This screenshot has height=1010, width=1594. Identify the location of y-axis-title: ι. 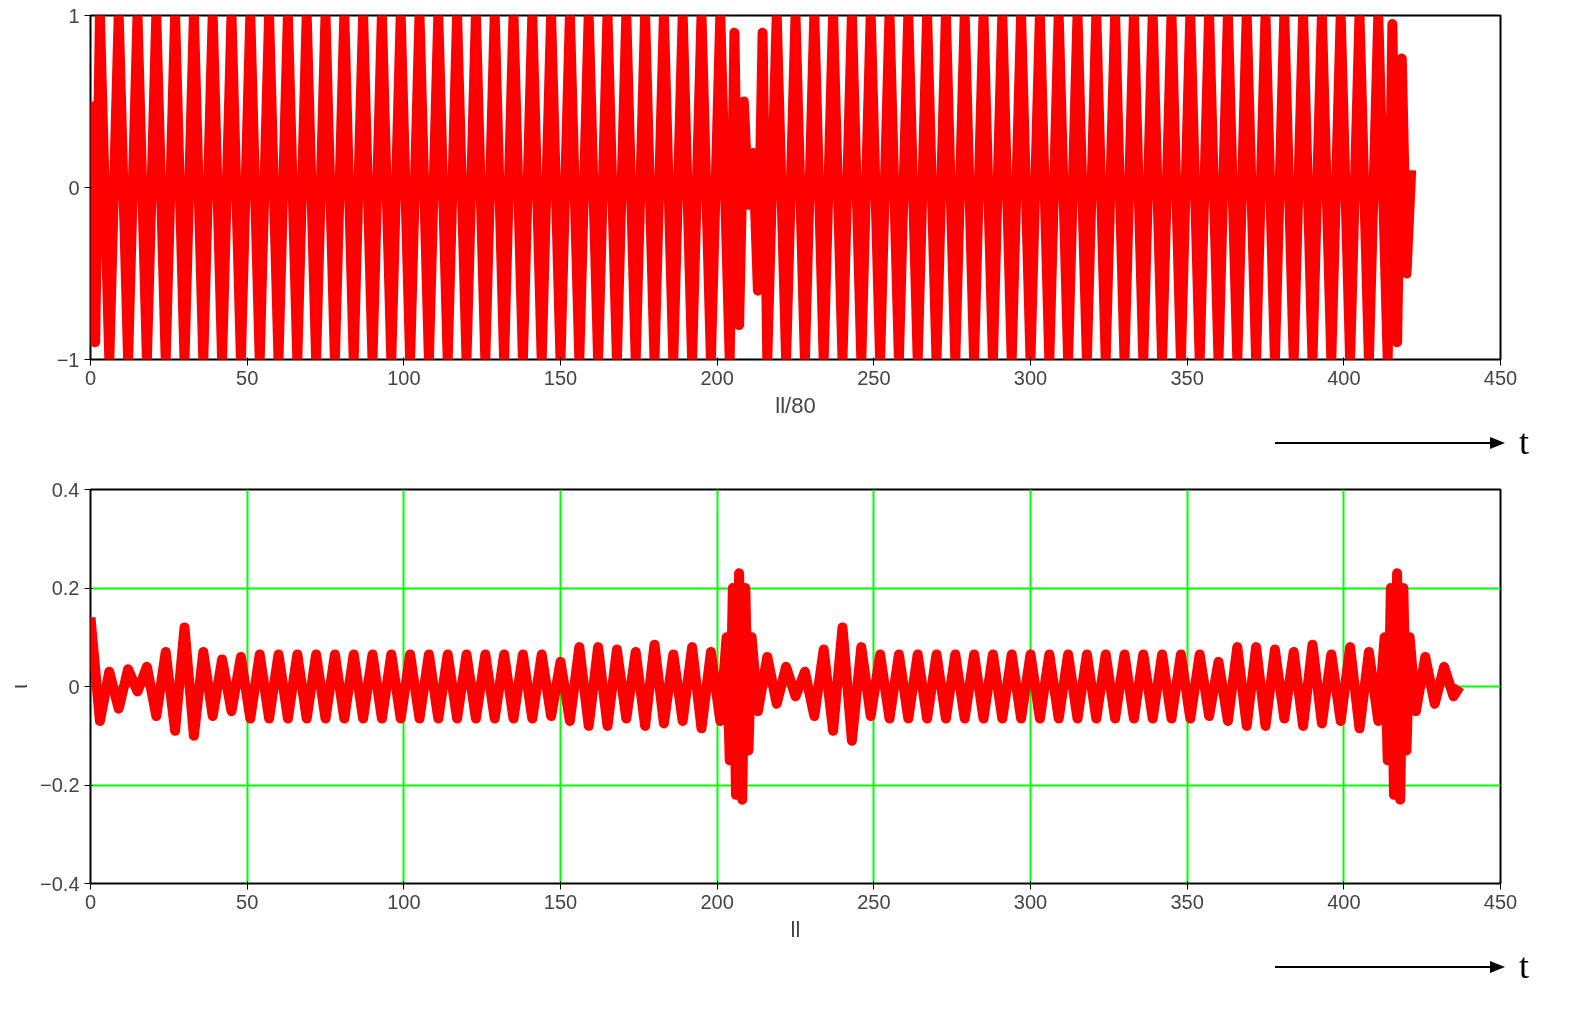
(20, 686).